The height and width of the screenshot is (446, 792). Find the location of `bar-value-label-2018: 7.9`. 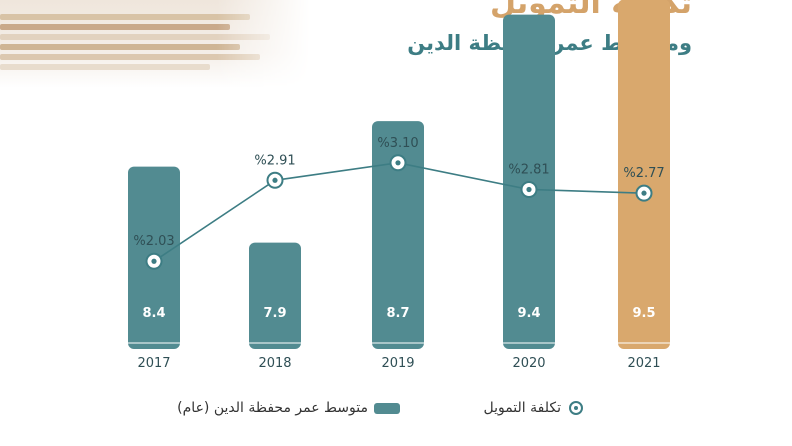

bar-value-label-2018: 7.9 is located at coordinates (274, 313).